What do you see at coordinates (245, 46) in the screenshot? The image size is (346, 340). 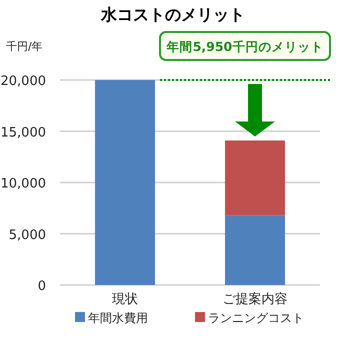 I see `text: 年間5,950千円のメリット` at bounding box center [245, 46].